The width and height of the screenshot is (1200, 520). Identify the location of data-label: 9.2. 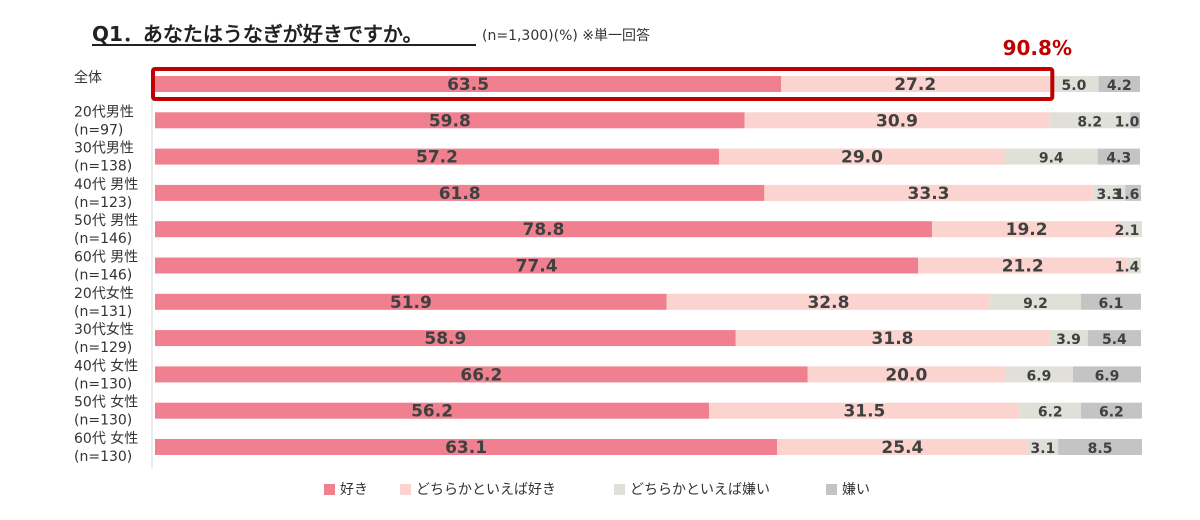
(1035, 304).